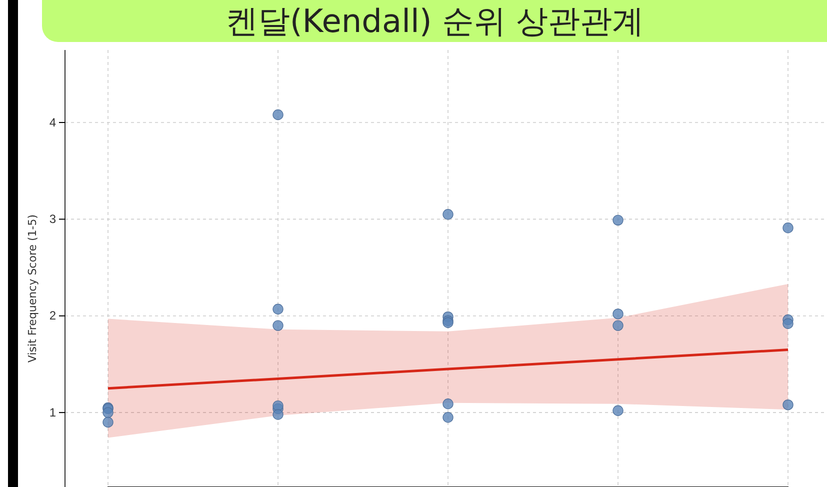 The width and height of the screenshot is (827, 487). I want to click on y-tick-label: 4, so click(52, 122).